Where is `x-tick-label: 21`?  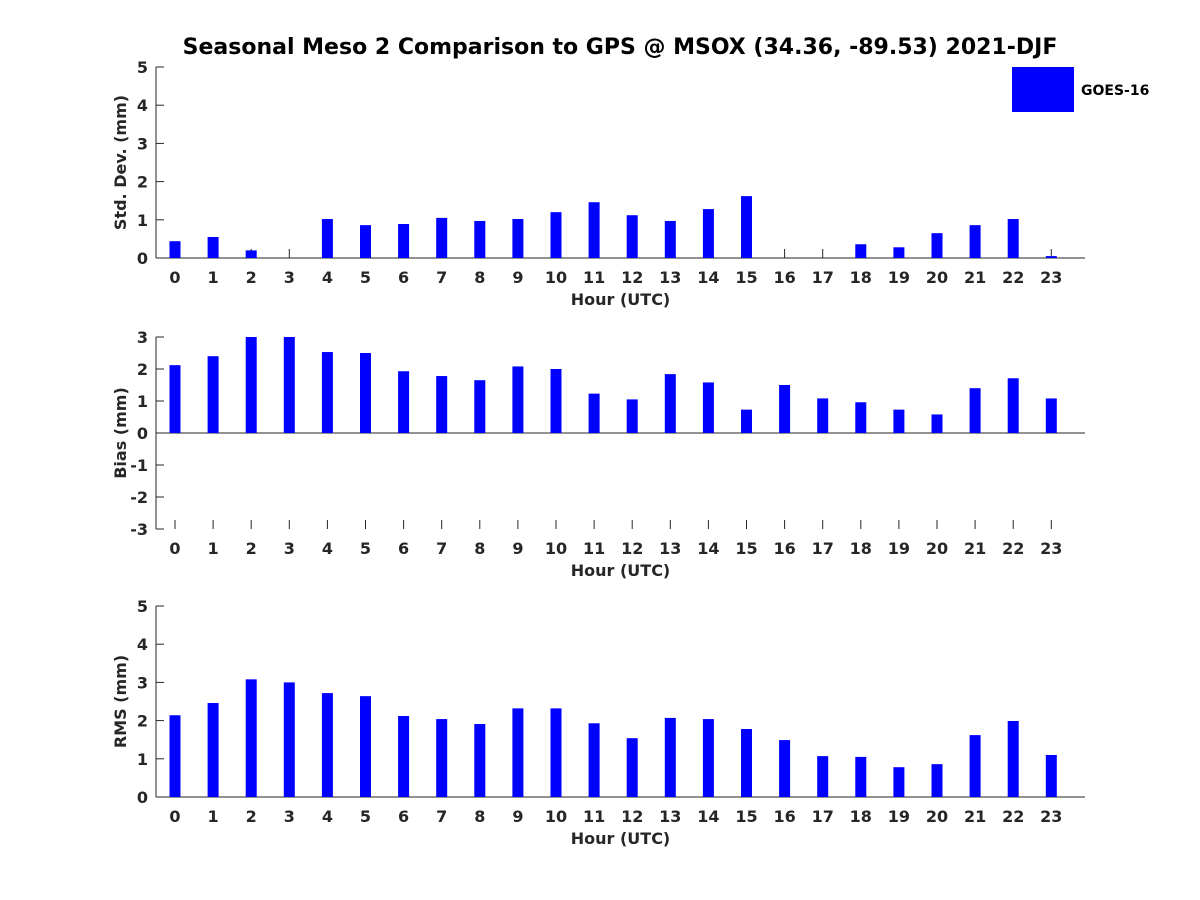 x-tick-label: 21 is located at coordinates (975, 816).